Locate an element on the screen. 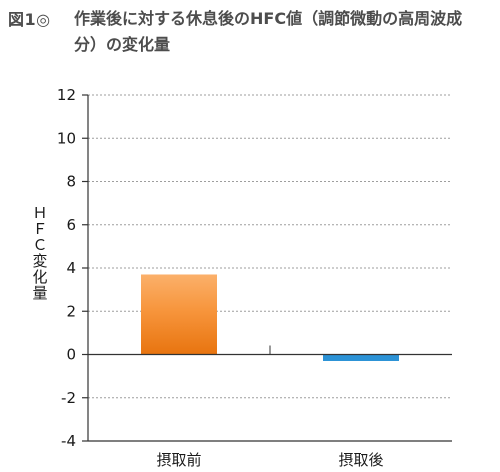 The height and width of the screenshot is (472, 500). figure-label: 図1◎ is located at coordinates (29, 19).